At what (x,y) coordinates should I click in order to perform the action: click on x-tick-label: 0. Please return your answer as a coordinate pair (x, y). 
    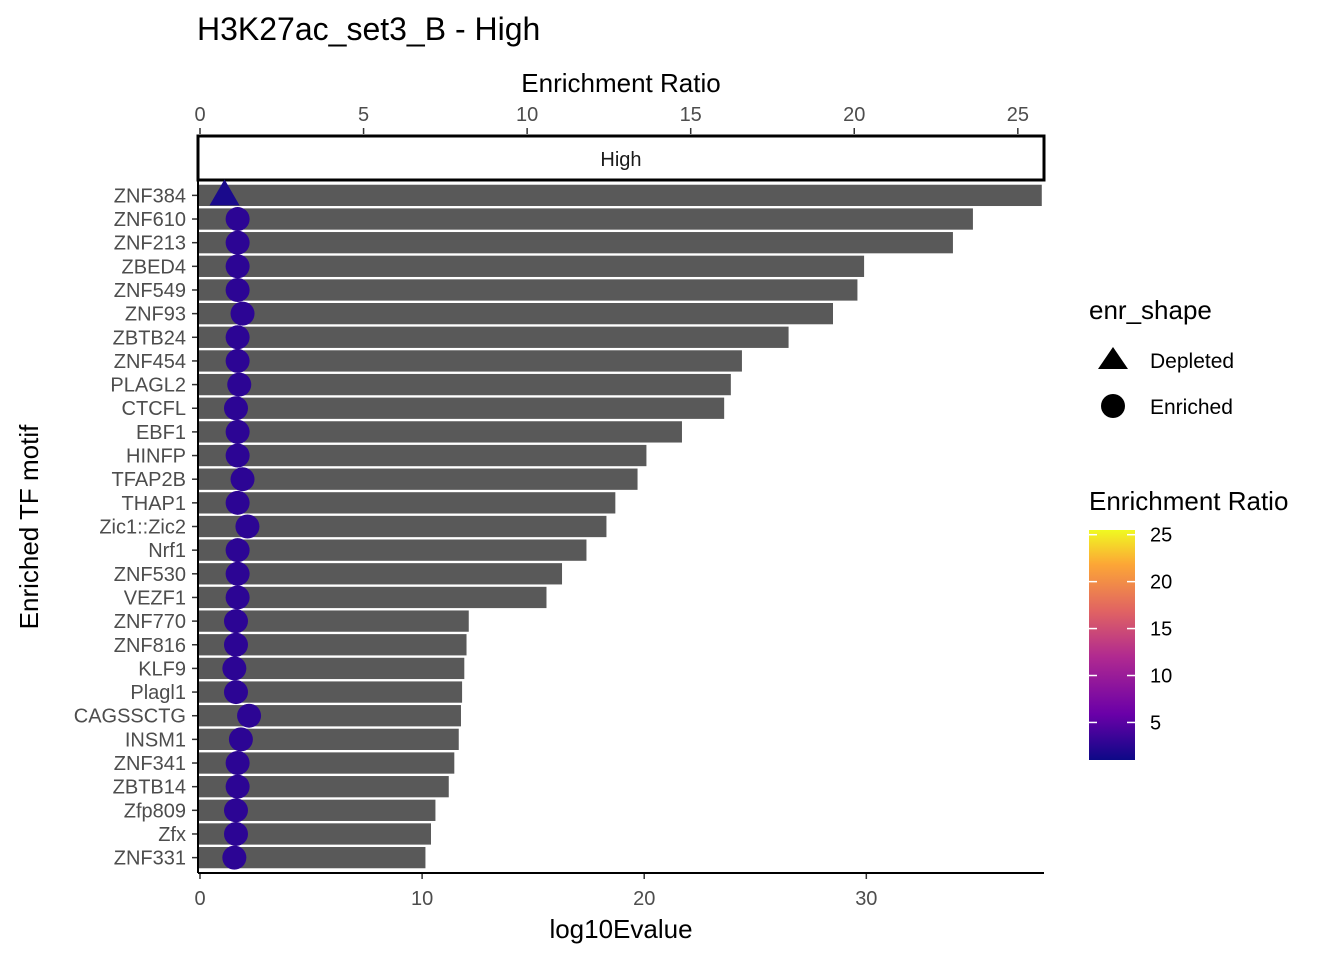
    Looking at the image, I should click on (199, 899).